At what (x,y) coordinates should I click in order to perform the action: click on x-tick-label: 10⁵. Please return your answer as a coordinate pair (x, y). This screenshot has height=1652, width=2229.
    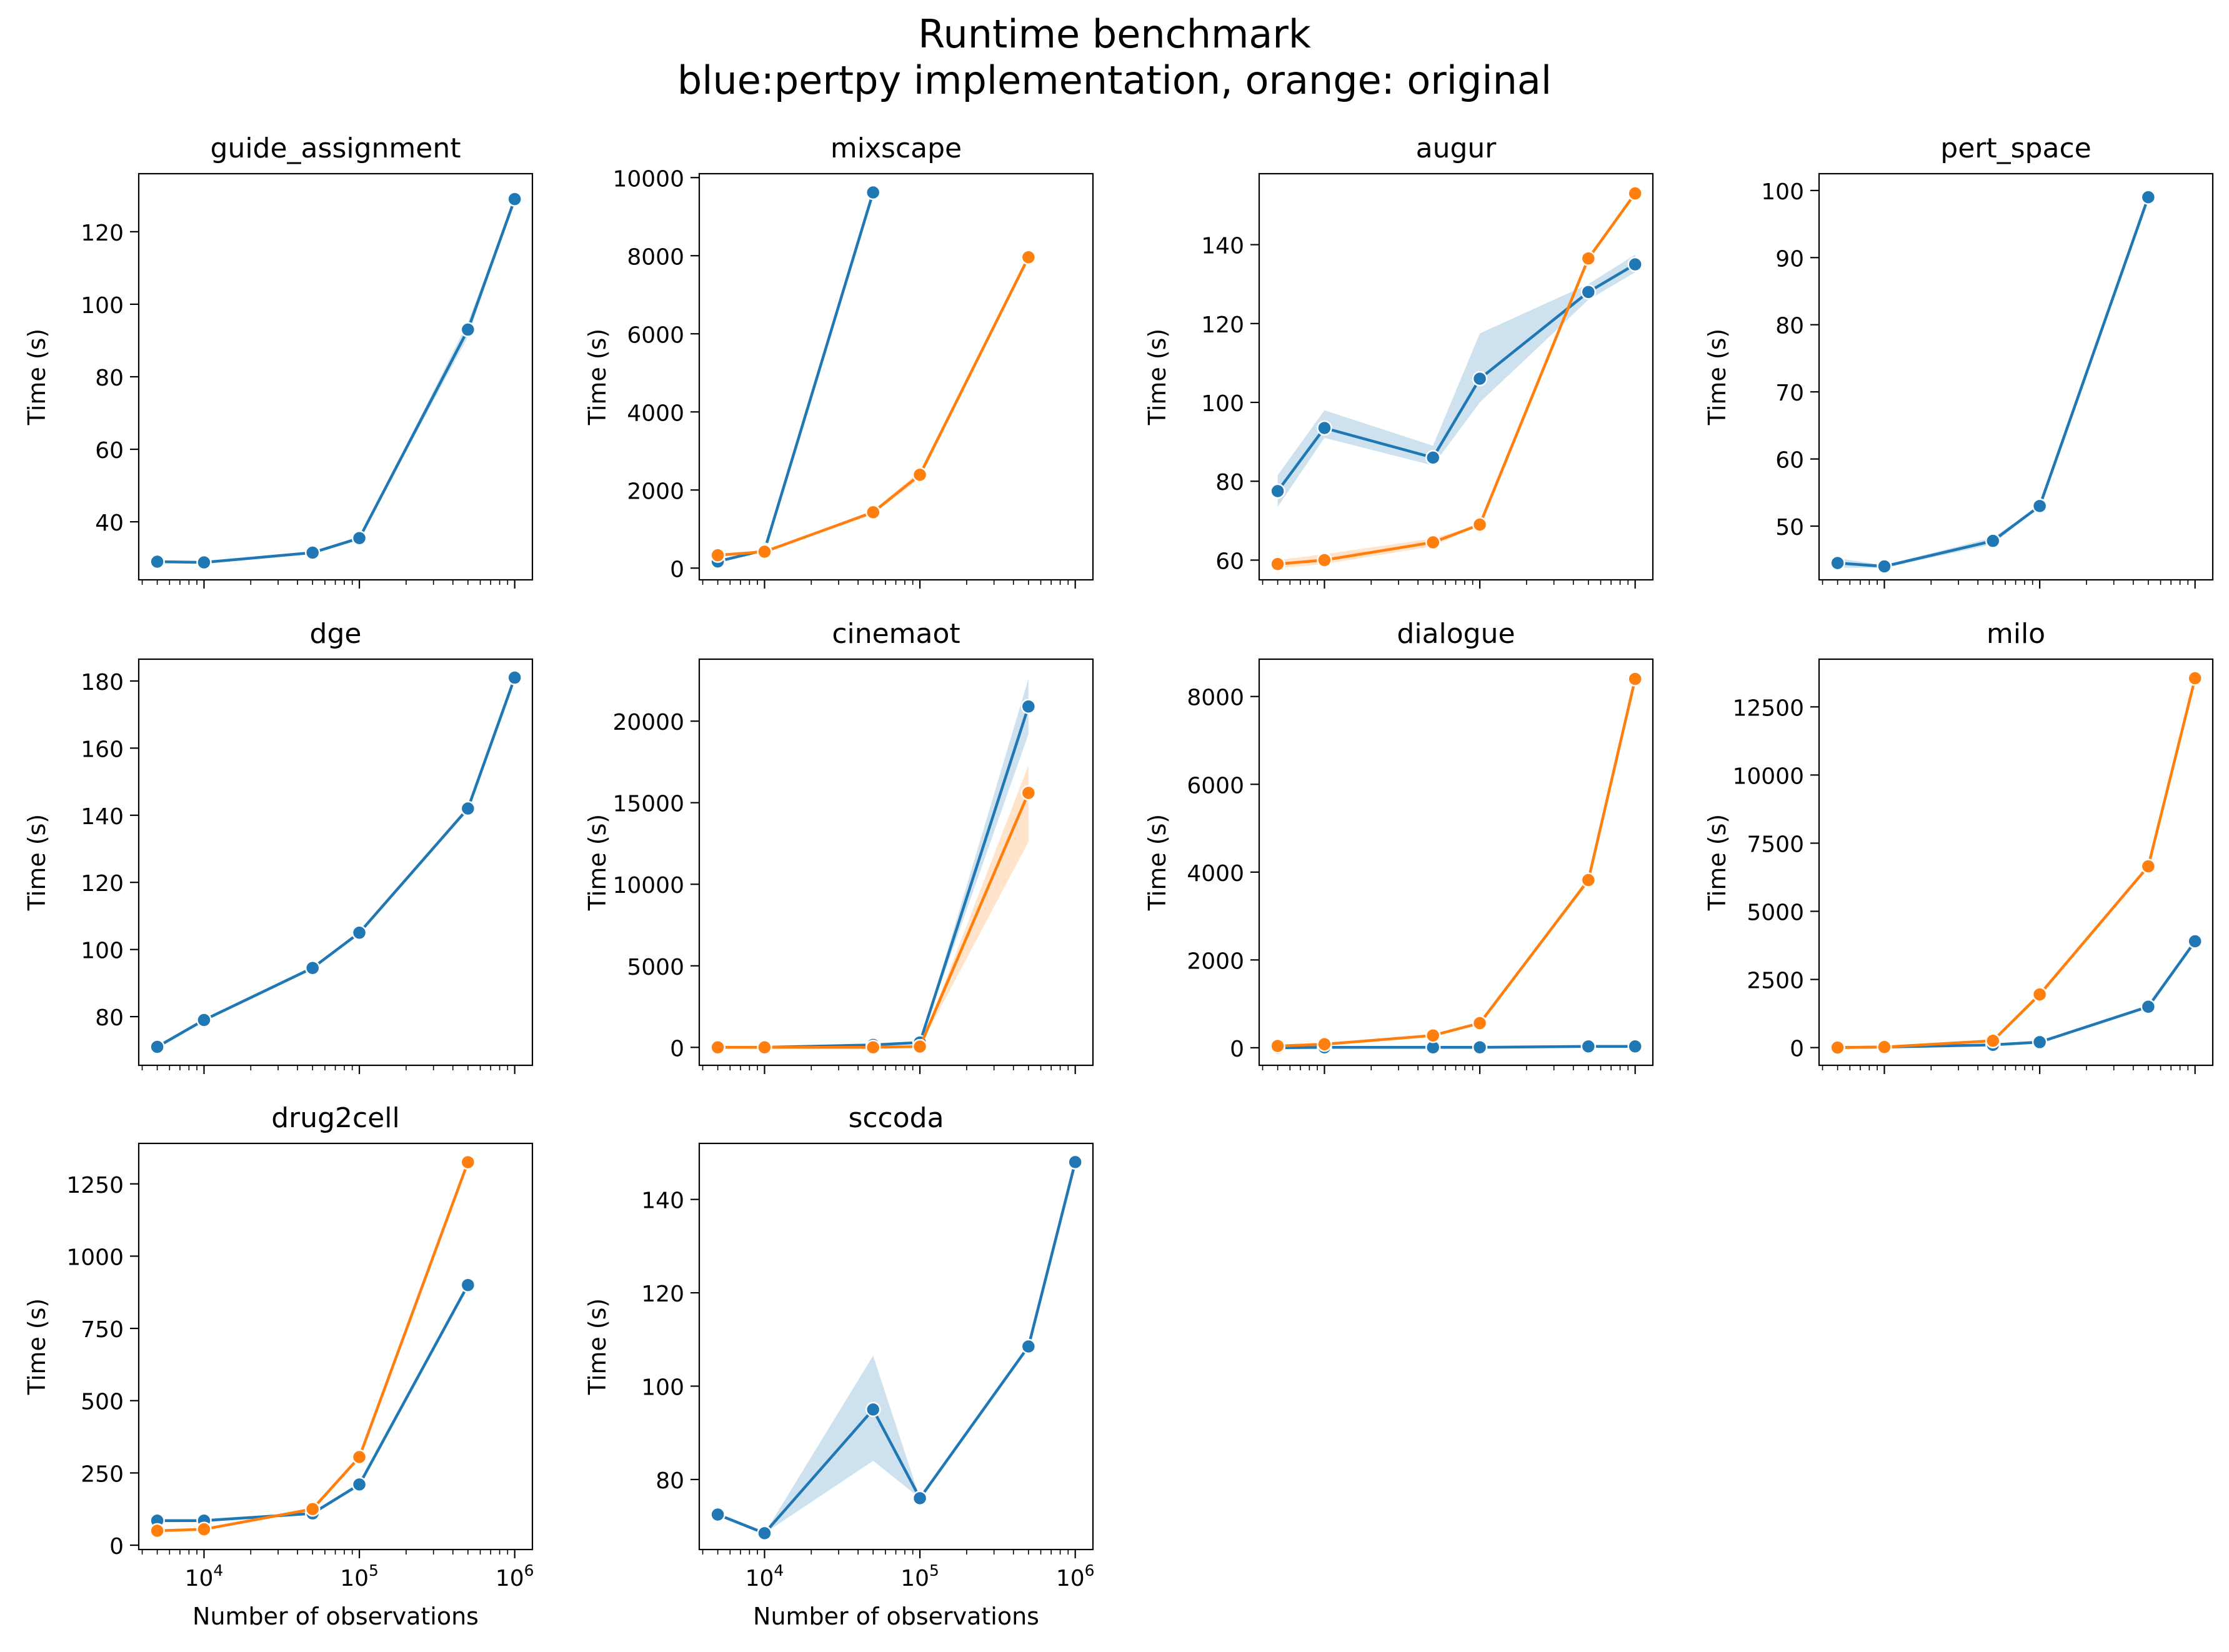
    Looking at the image, I should click on (919, 1576).